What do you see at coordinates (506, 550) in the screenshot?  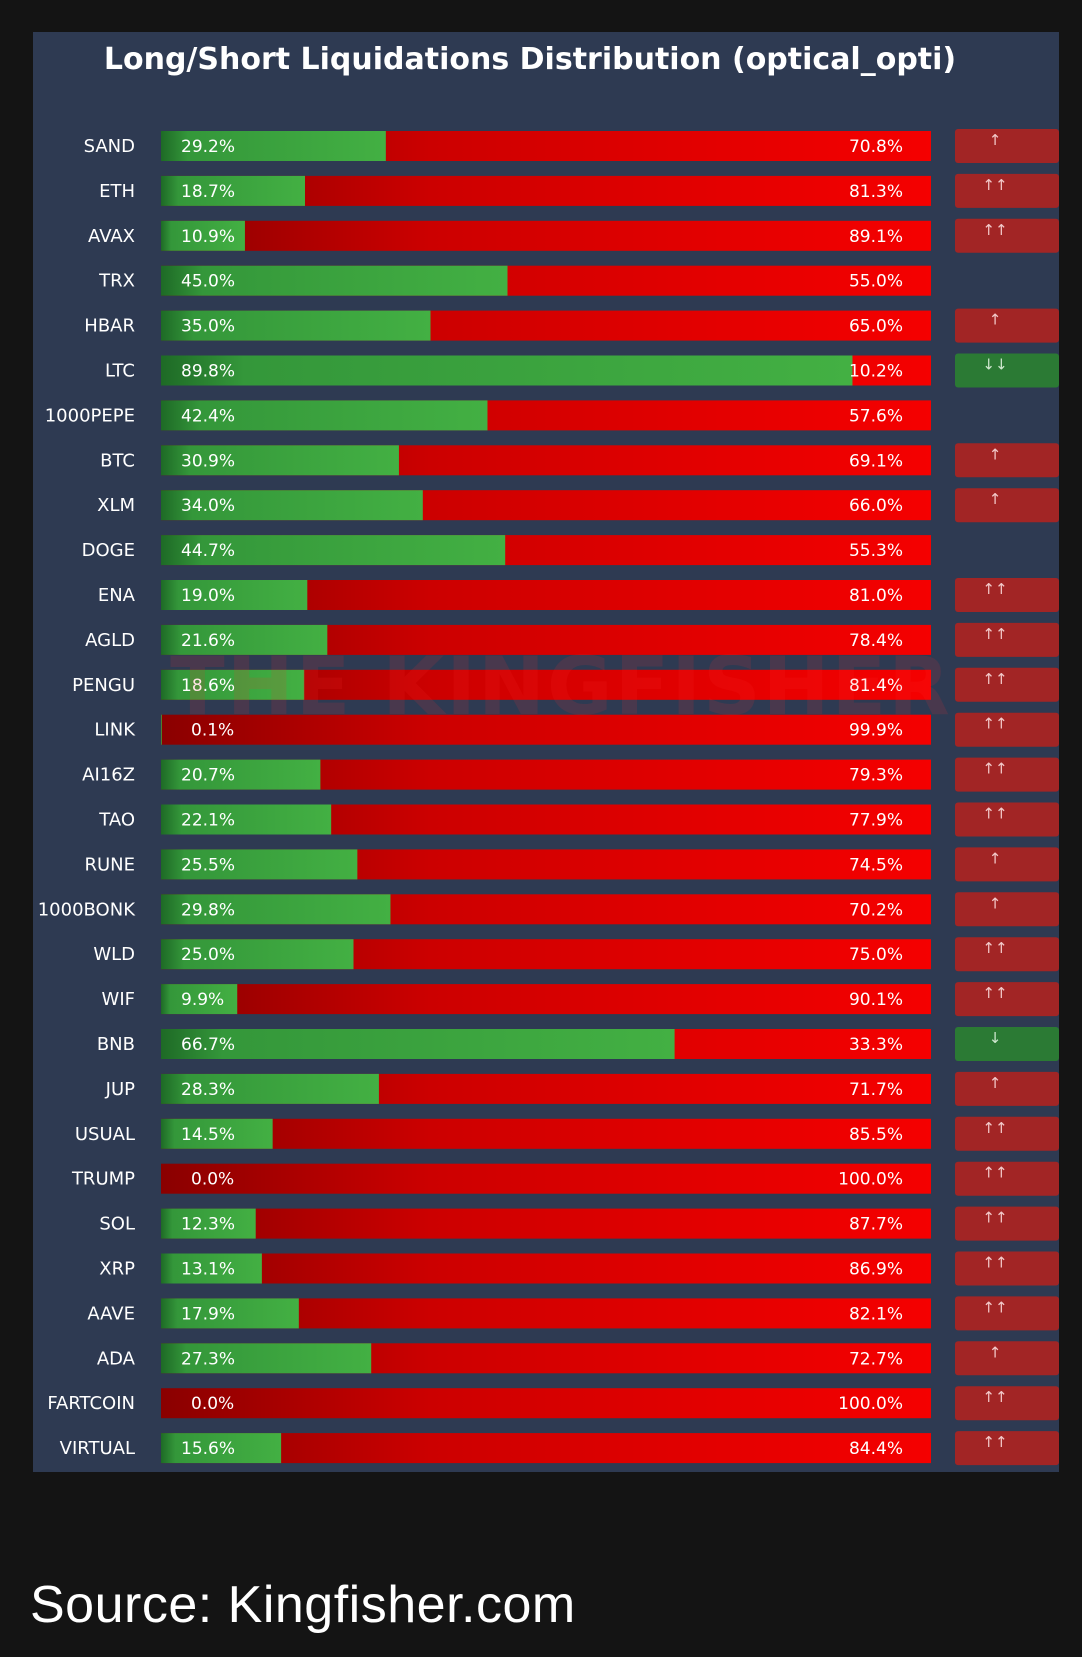 I see `bar-row: DOGE 44.7% 55.3%` at bounding box center [506, 550].